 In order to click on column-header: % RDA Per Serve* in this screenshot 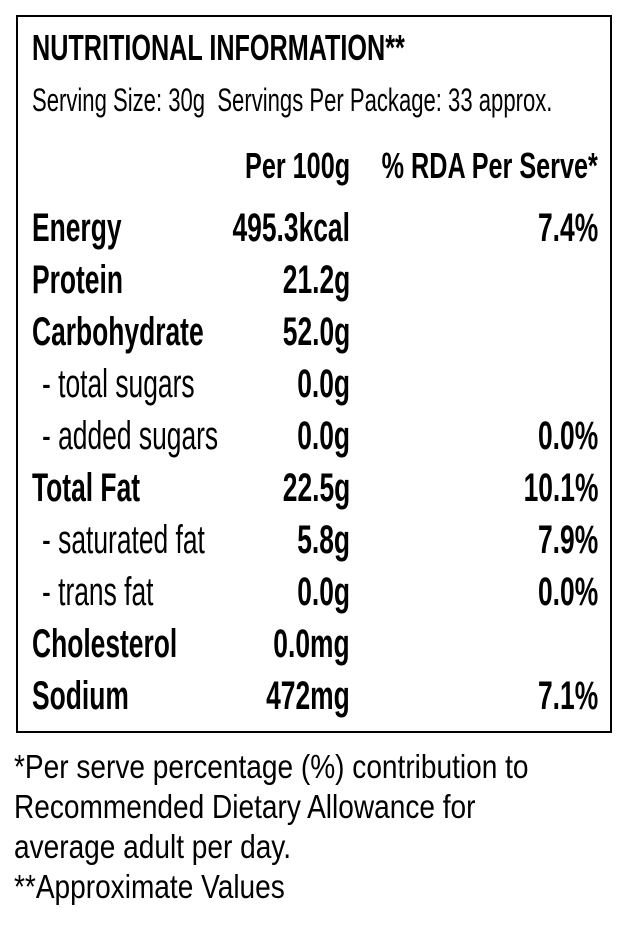, I will do `click(489, 165)`.